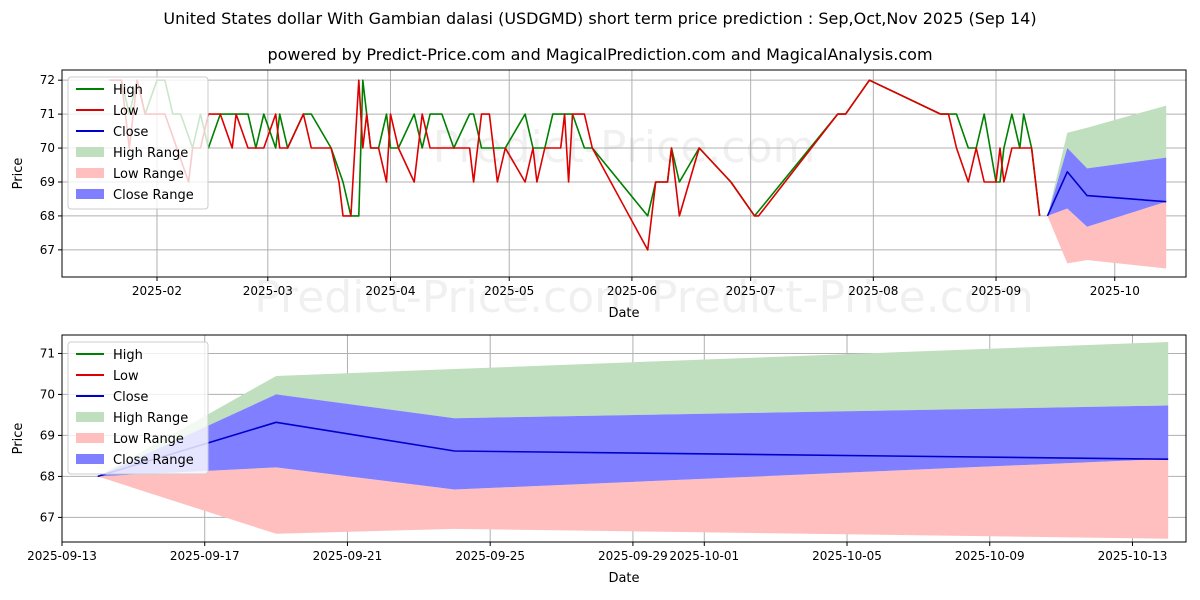 This screenshot has height=600, width=1200. What do you see at coordinates (62, 556) in the screenshot?
I see `x-tick-label: 2025-09-13` at bounding box center [62, 556].